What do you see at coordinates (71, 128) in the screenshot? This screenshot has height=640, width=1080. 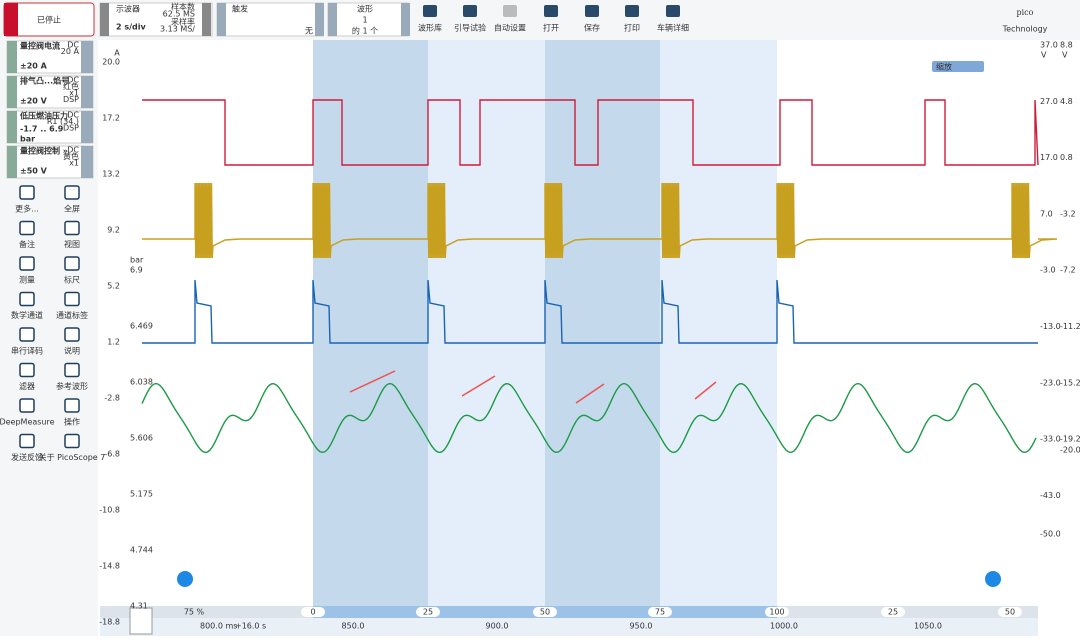 I see `label: DSP` at bounding box center [71, 128].